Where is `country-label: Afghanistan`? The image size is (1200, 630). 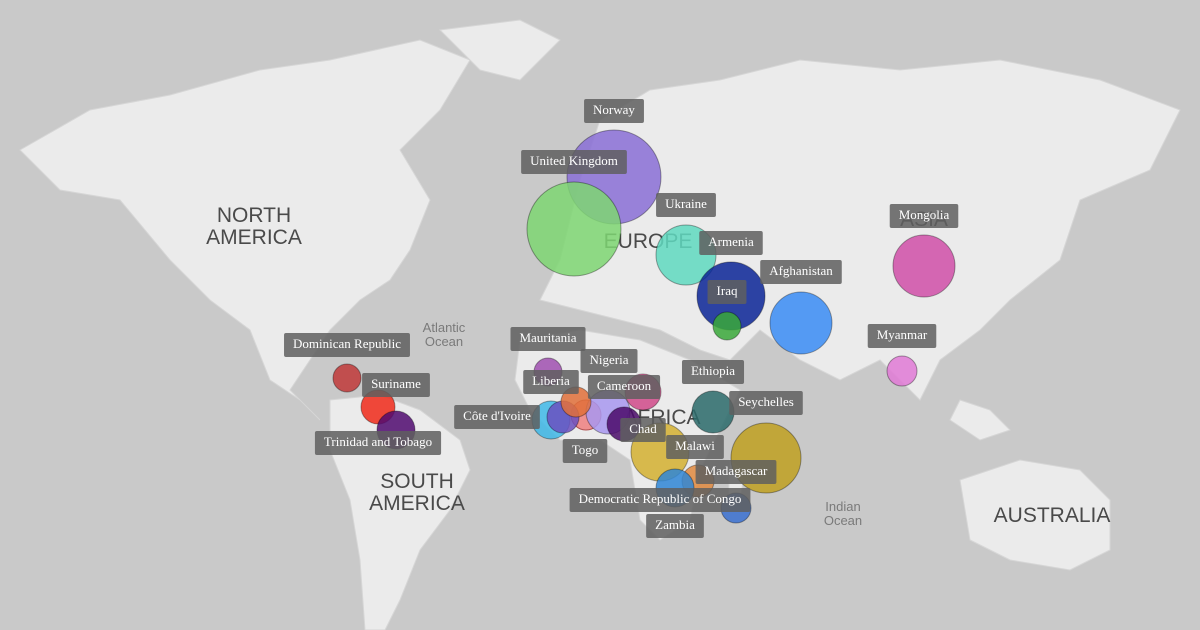 country-label: Afghanistan is located at coordinates (801, 270).